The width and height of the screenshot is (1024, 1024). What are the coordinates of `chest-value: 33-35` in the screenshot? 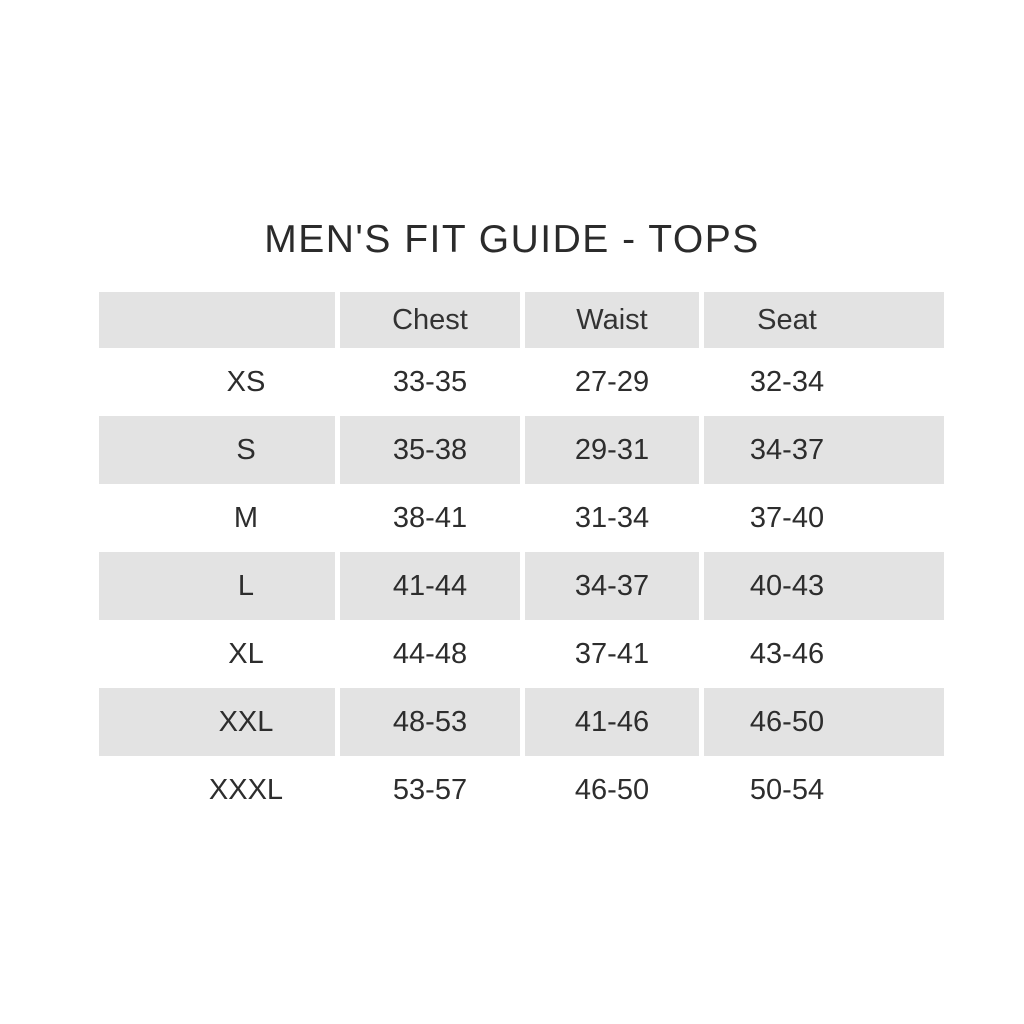 It's located at (430, 381).